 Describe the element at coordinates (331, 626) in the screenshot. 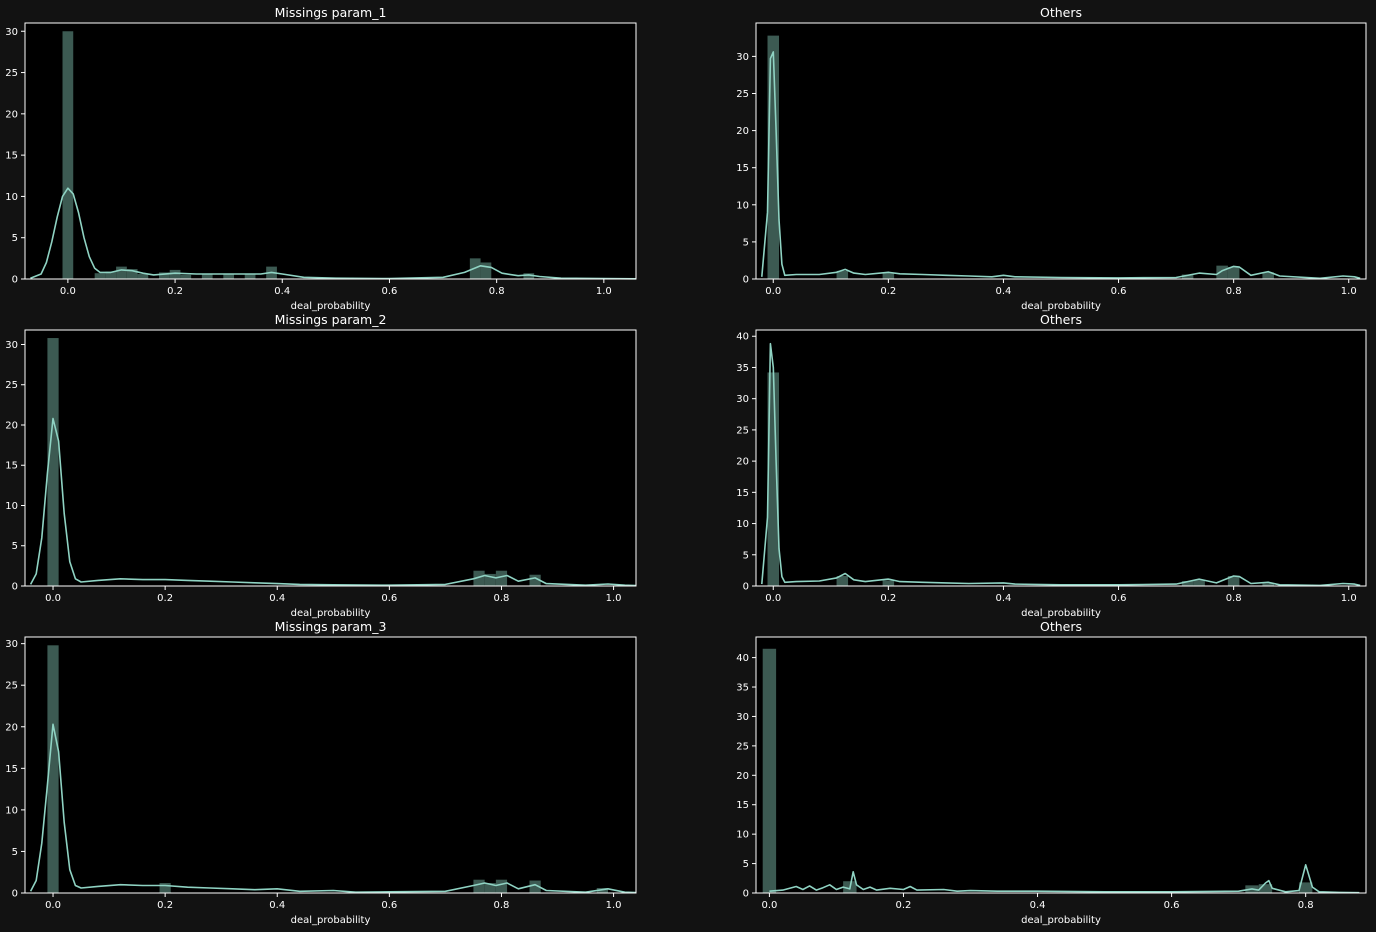

I see `subplot-title: Missings param_3` at that location.